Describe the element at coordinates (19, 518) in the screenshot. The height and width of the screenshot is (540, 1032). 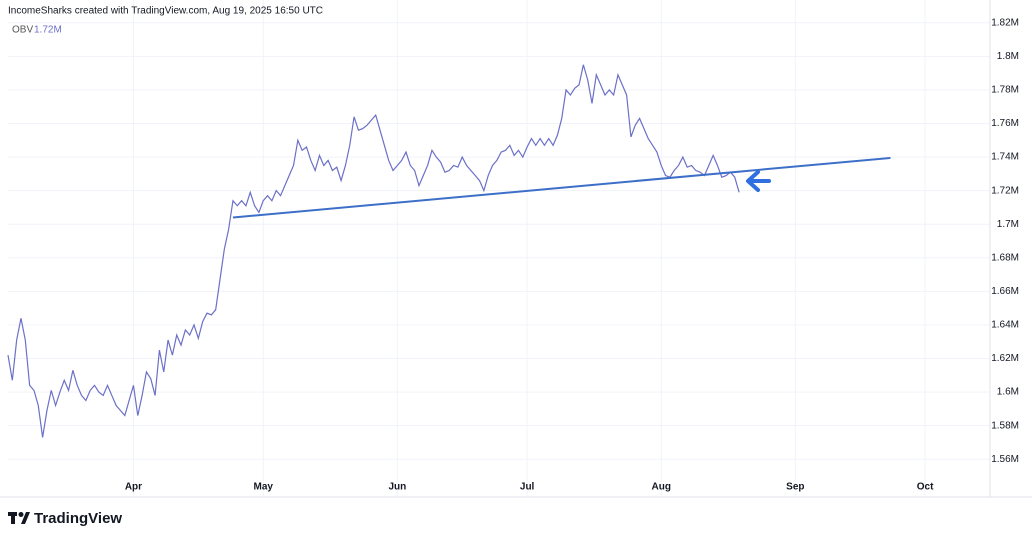
I see `brand-logo` at that location.